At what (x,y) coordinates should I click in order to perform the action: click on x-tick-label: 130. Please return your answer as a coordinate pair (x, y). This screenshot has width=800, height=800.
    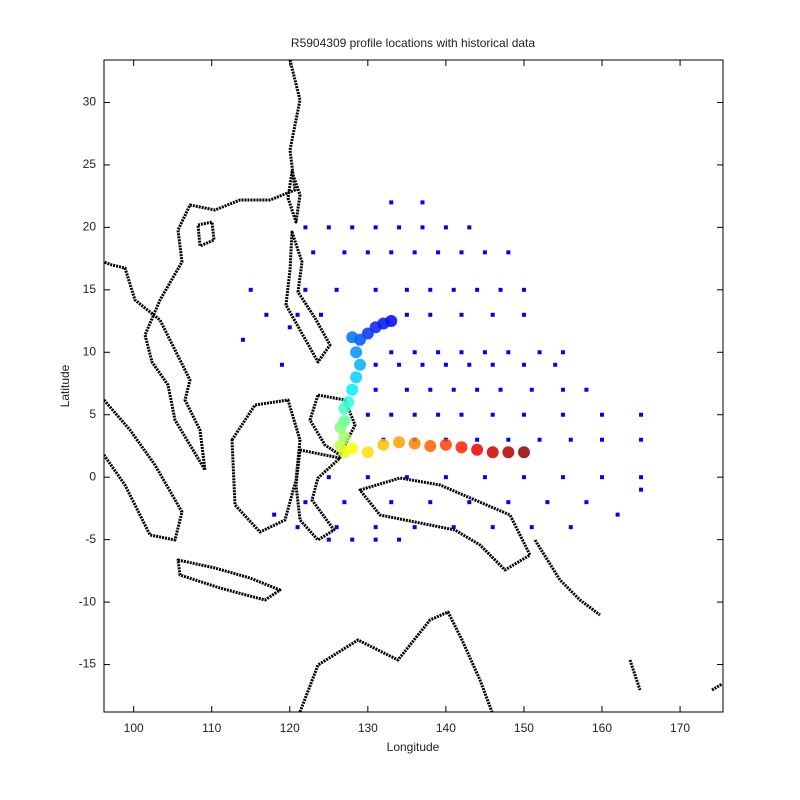
    Looking at the image, I should click on (368, 728).